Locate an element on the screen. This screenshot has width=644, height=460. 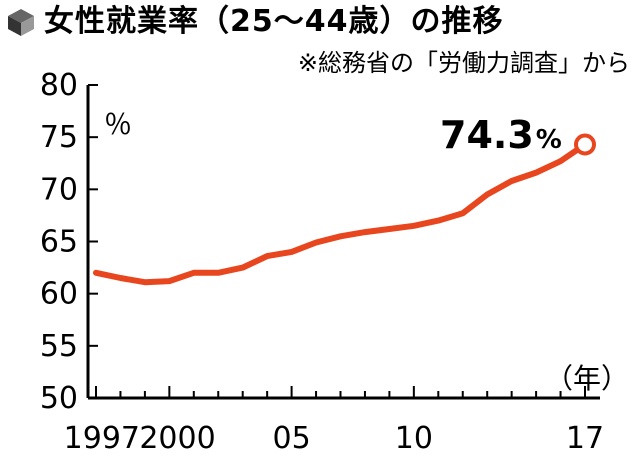
end-value-label: 74.3% is located at coordinates (501, 135).